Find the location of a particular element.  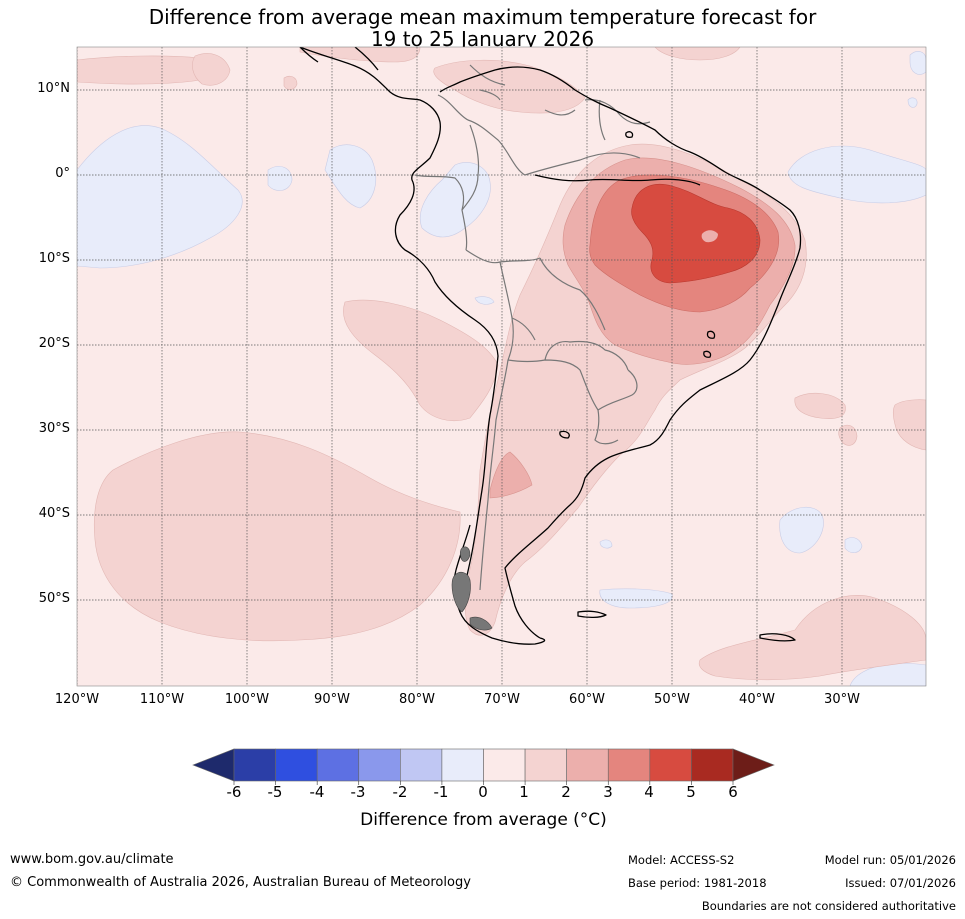

colorbar-tick-label: 4 is located at coordinates (649, 792).